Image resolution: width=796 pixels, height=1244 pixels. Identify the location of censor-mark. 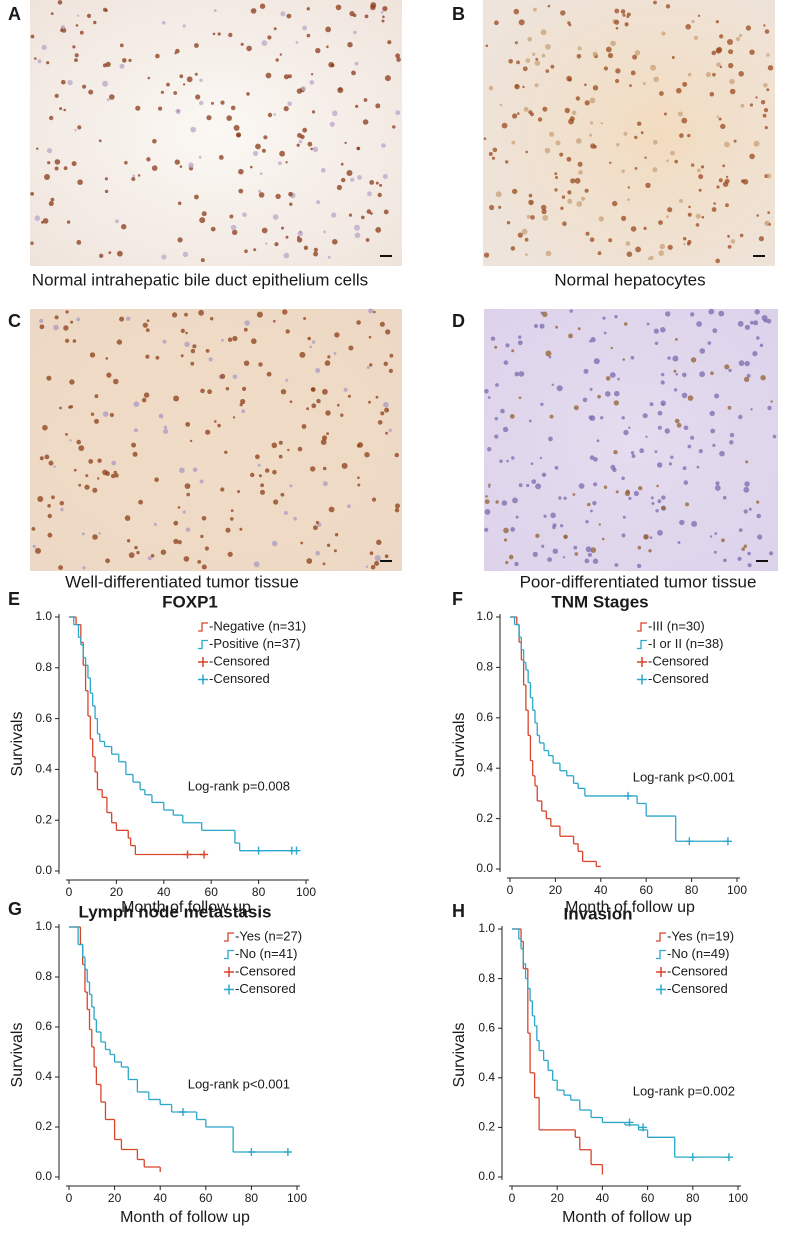
(643, 1127).